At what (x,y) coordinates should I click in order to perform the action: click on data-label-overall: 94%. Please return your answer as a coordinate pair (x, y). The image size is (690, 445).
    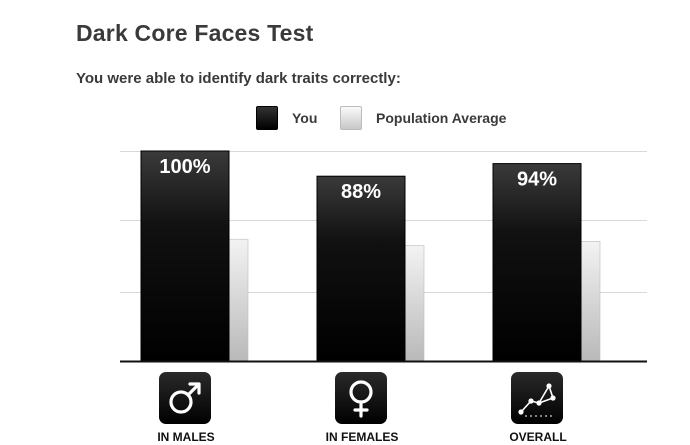
    Looking at the image, I should click on (537, 180).